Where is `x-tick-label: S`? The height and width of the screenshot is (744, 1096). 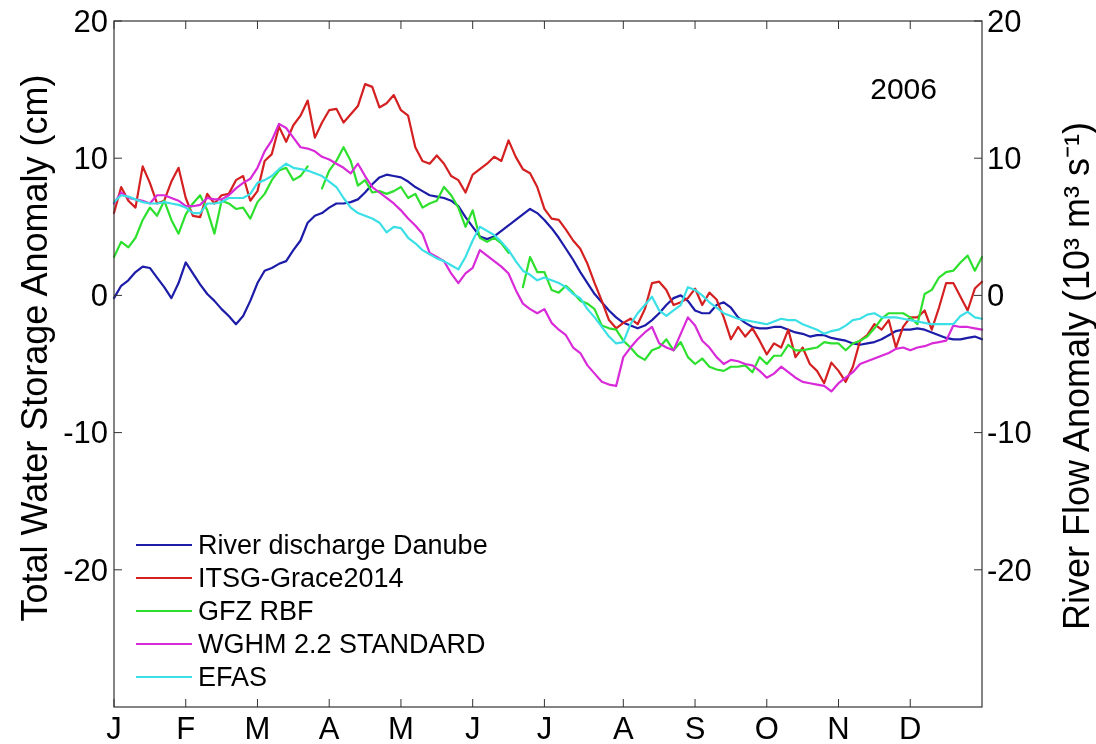 x-tick-label: S is located at coordinates (695, 727).